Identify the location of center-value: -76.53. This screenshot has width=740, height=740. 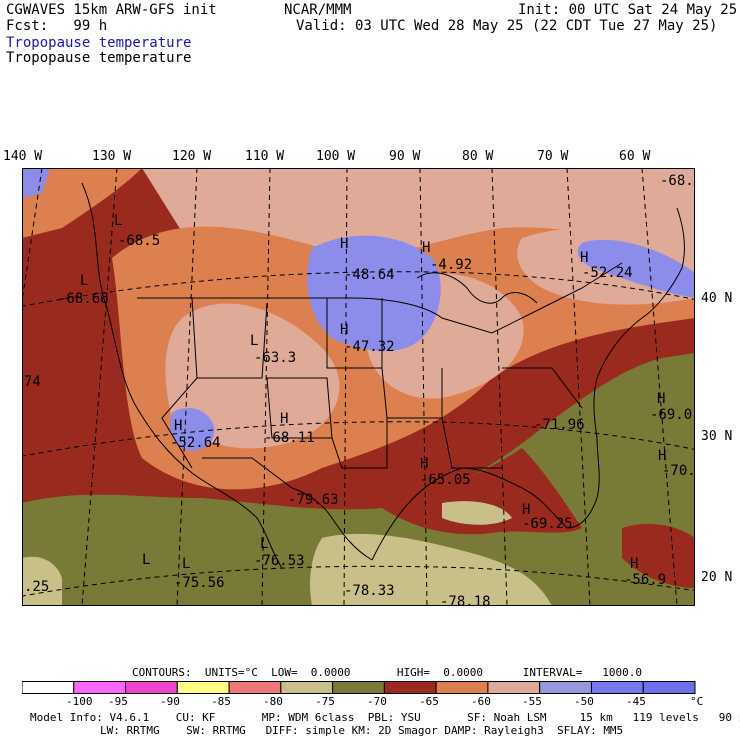
(279, 561).